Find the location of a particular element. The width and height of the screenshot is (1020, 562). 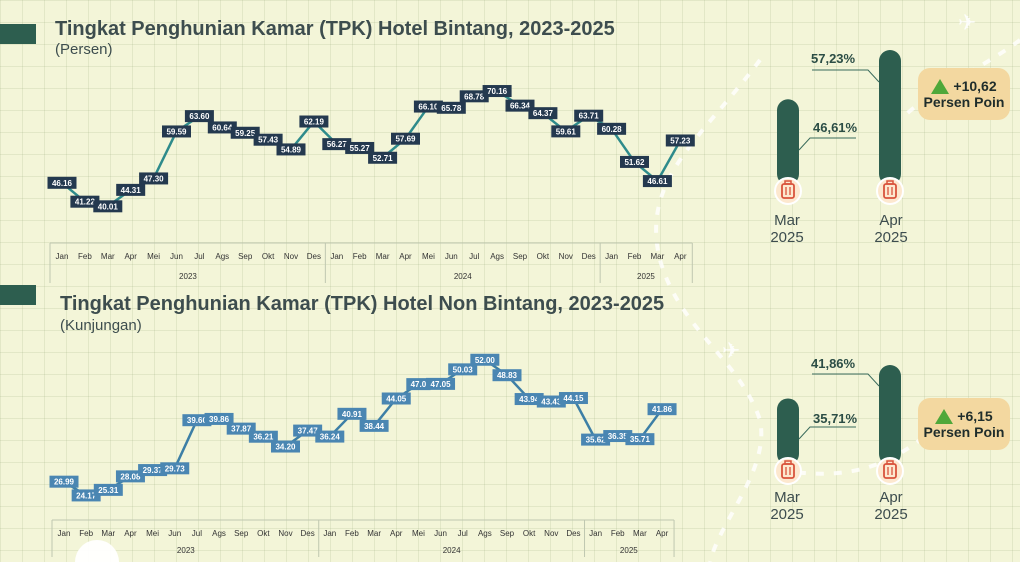

svg-text: 36.21 is located at coordinates (263, 437).